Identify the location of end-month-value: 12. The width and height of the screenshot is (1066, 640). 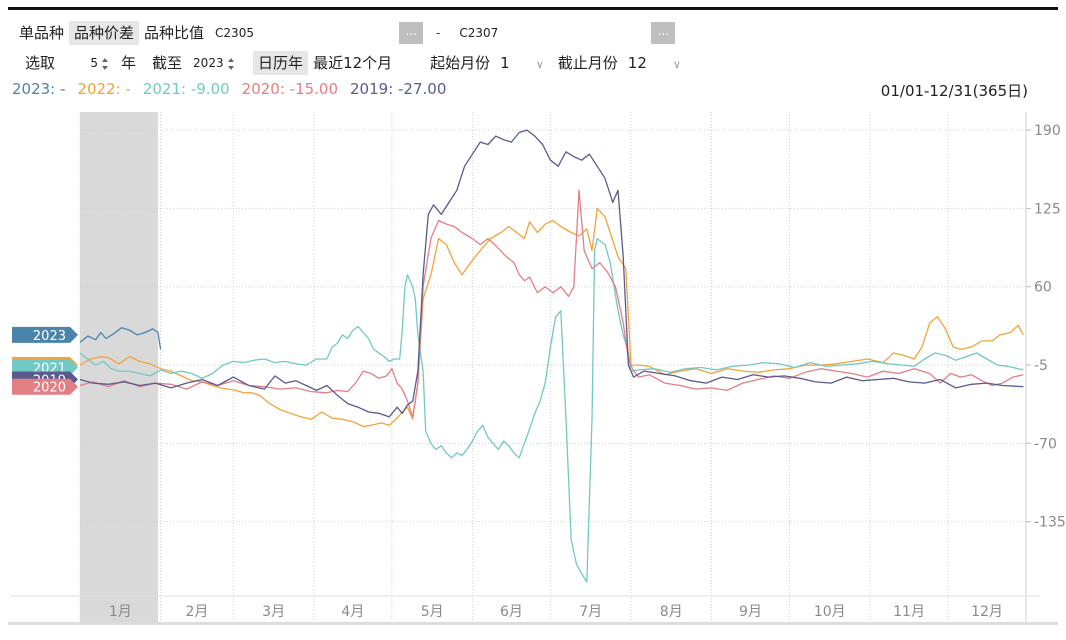
(637, 63).